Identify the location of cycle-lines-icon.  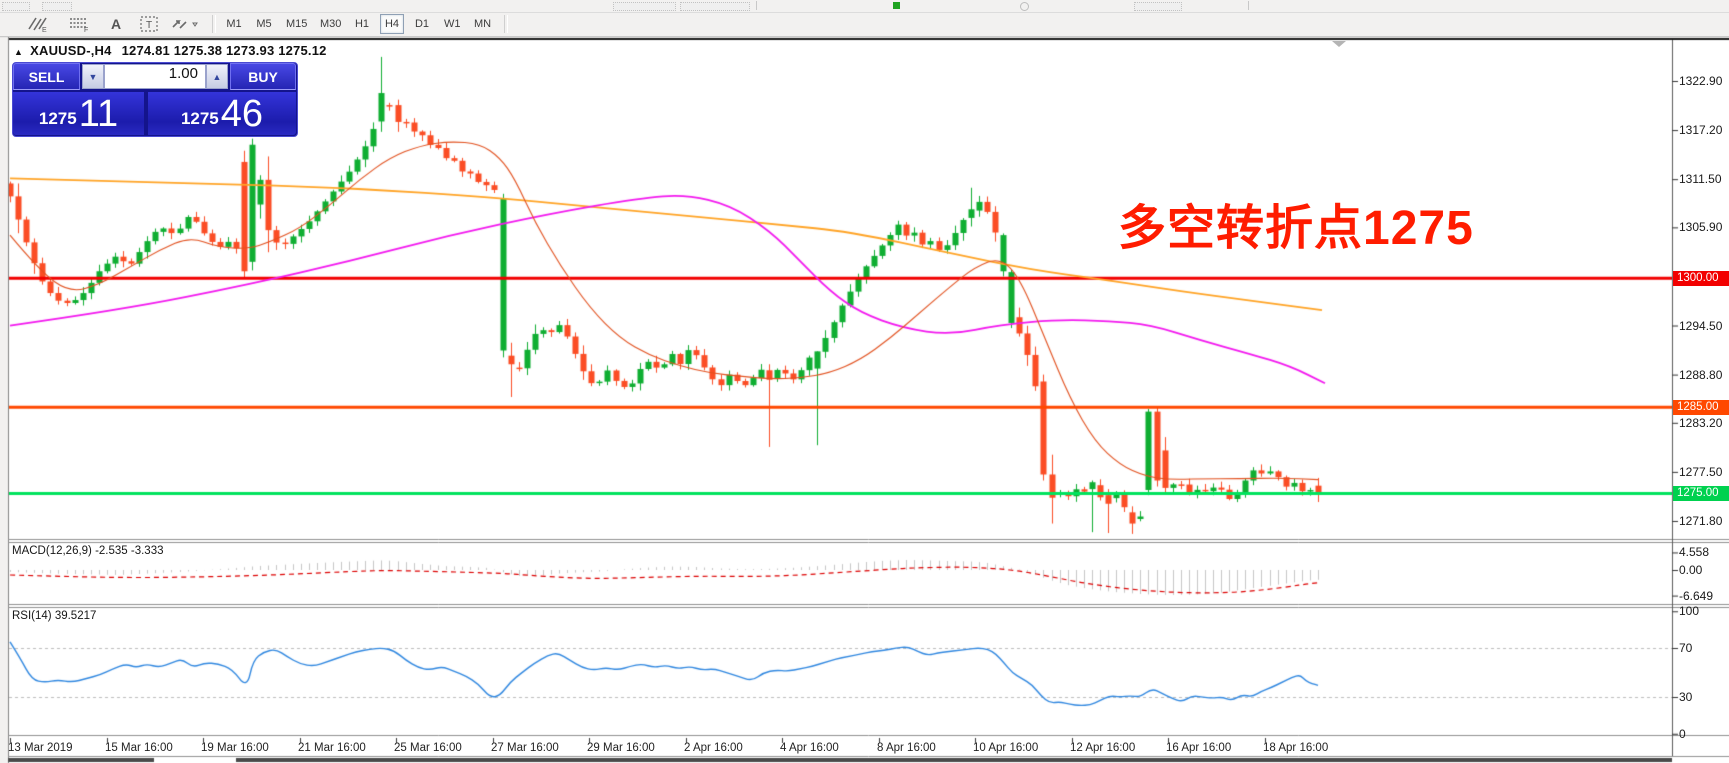
(185, 24).